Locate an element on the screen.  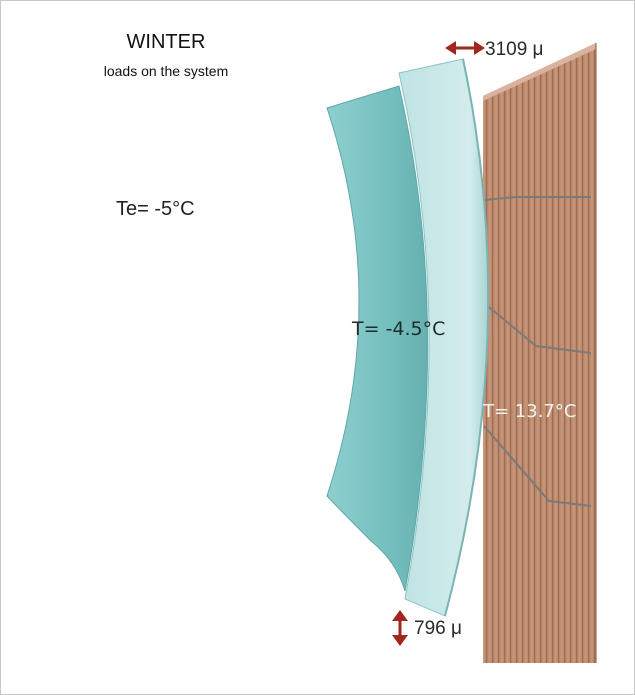
outer-glass-pane is located at coordinates (377, 338).